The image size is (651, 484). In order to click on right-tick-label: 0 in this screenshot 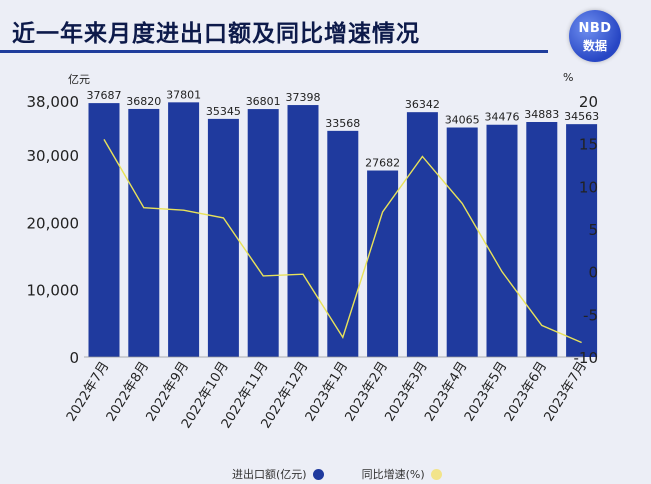, I will do `click(593, 273)`.